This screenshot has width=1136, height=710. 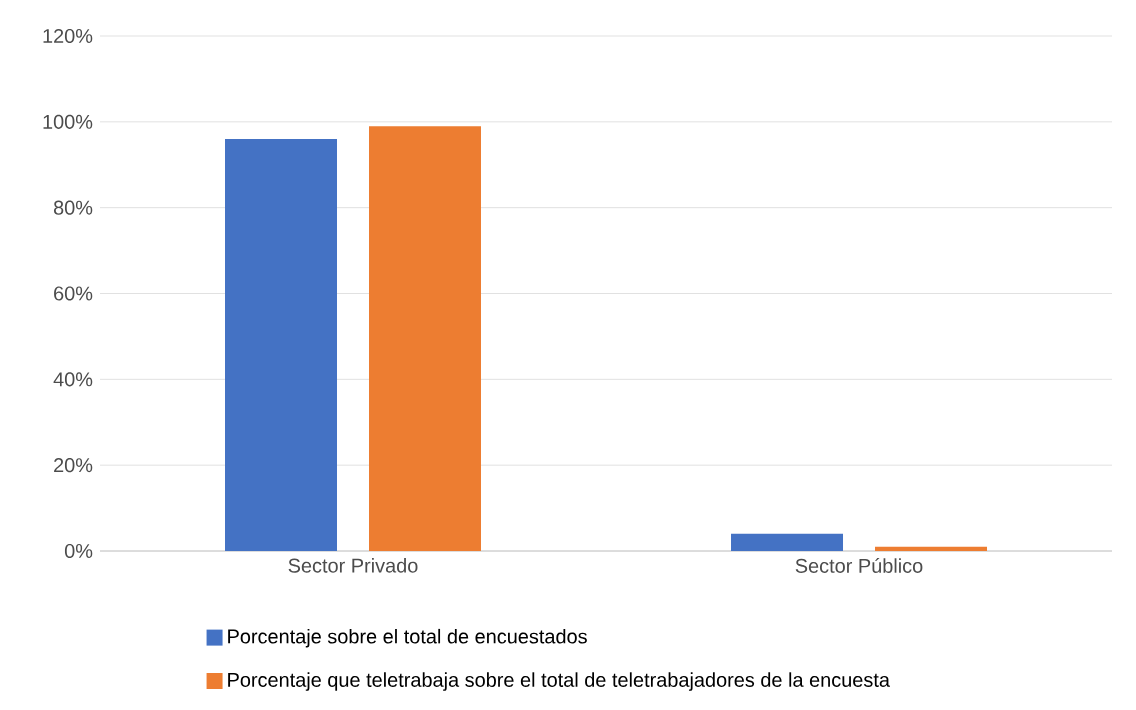 I want to click on y-tick-label: 20%, so click(x=73, y=465).